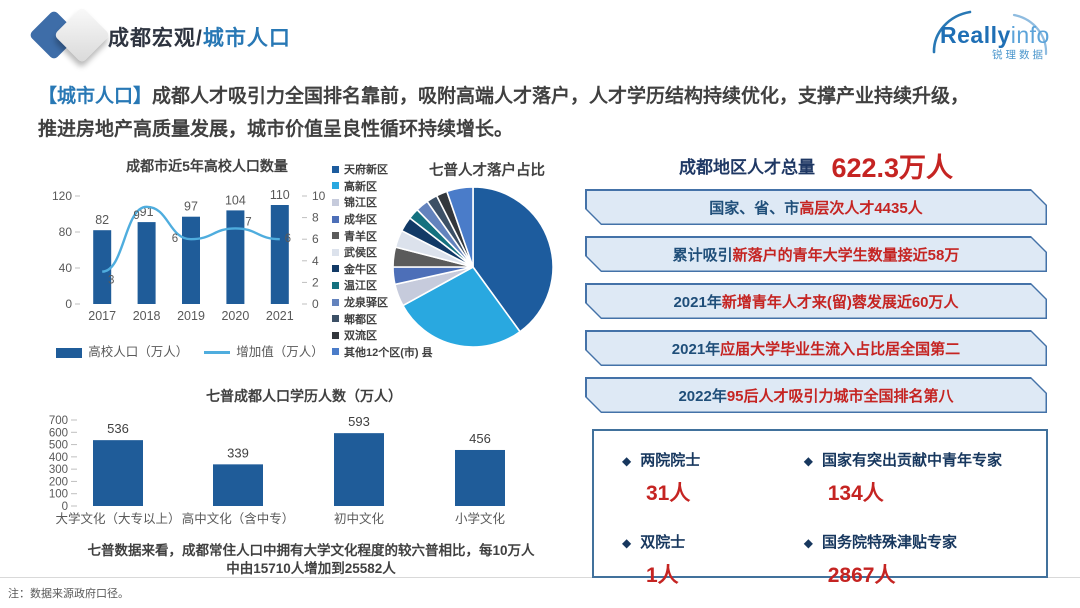  I want to click on svg-text: 339, so click(238, 452).